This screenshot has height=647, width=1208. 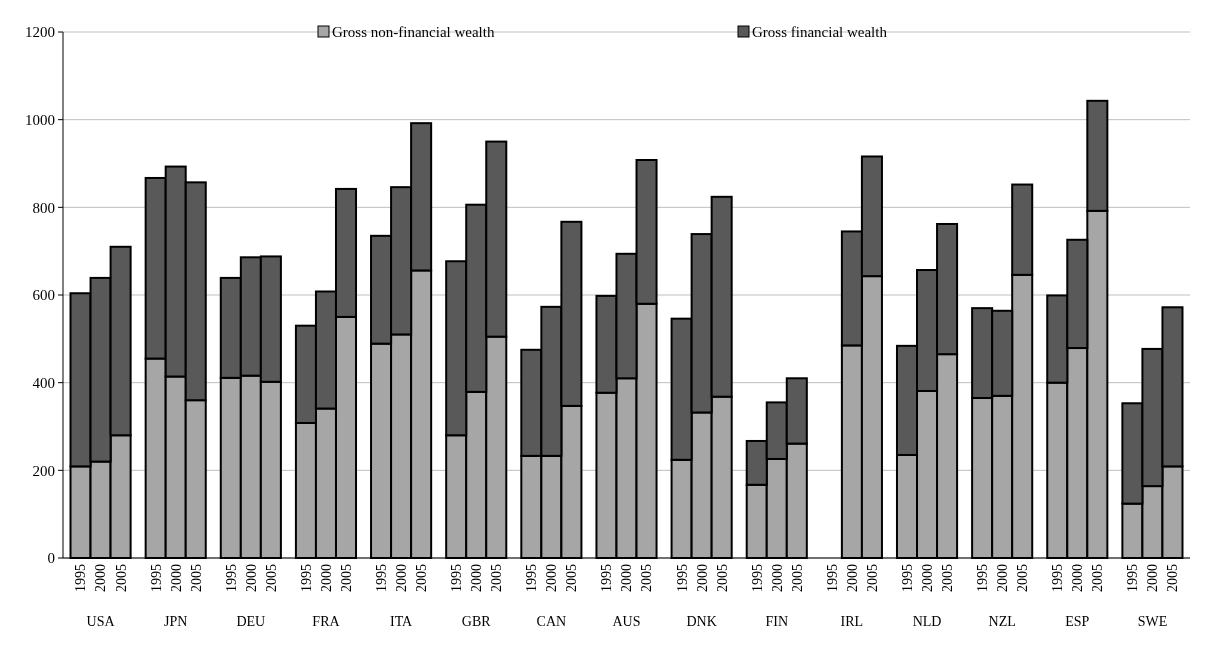 What do you see at coordinates (820, 32) in the screenshot?
I see `legend-label: Gross financial wealth` at bounding box center [820, 32].